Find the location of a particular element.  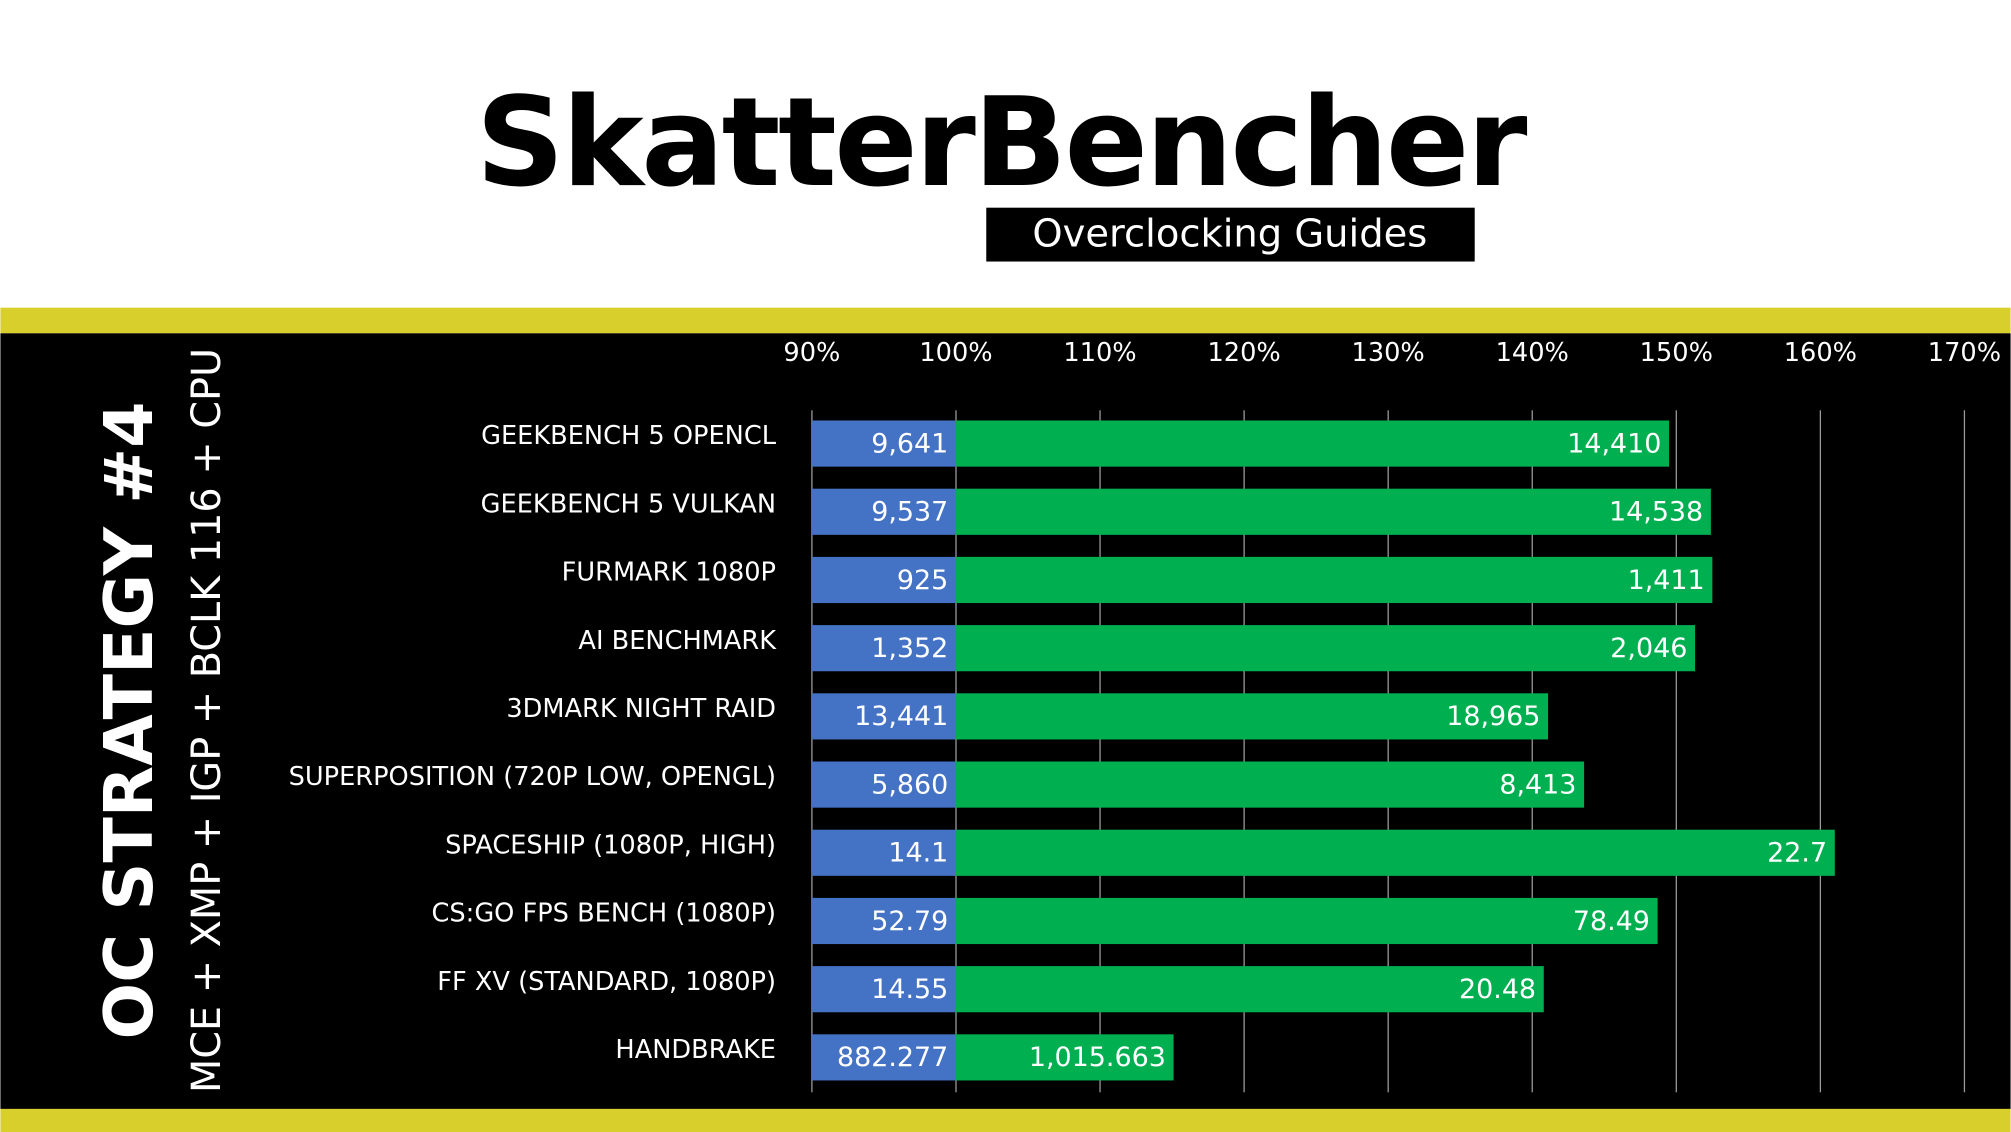

value-label: 22.7 is located at coordinates (1797, 853).